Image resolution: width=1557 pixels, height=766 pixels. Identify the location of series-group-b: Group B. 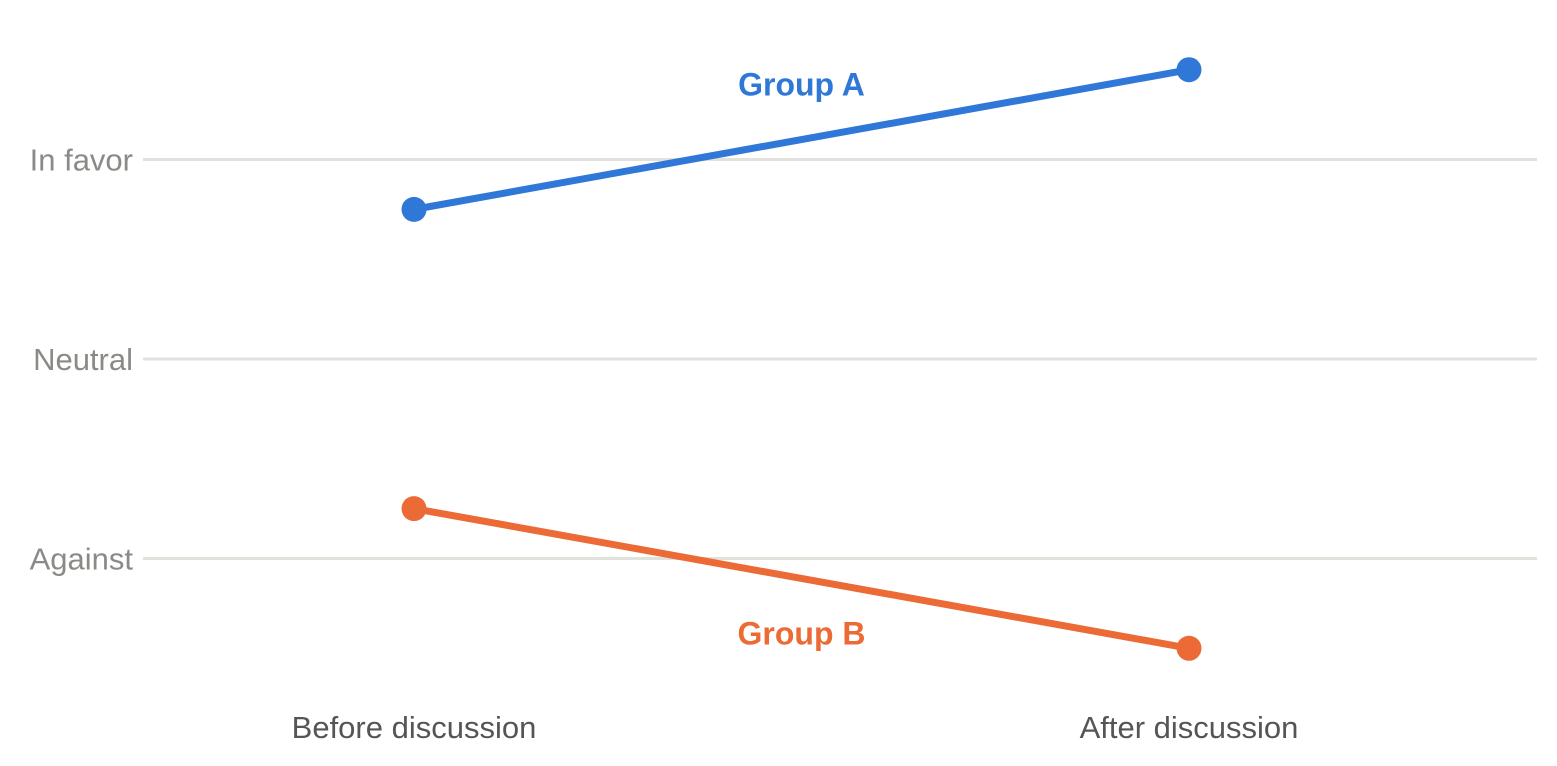
(801, 578).